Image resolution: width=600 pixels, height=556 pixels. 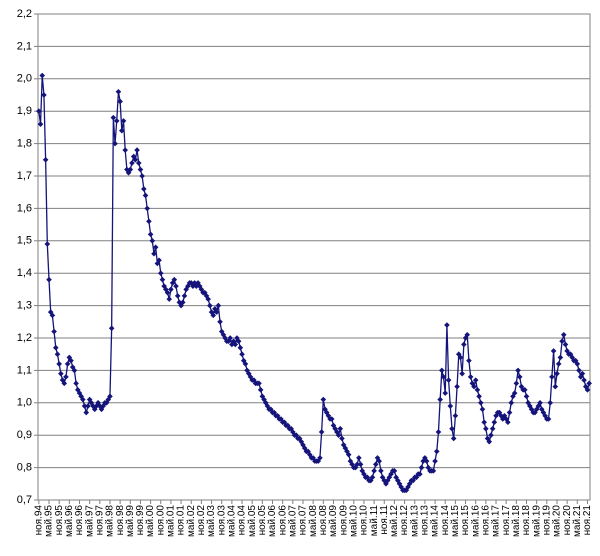 What do you see at coordinates (24, 338) in the screenshot?
I see `y-tick-label: 1,2` at bounding box center [24, 338].